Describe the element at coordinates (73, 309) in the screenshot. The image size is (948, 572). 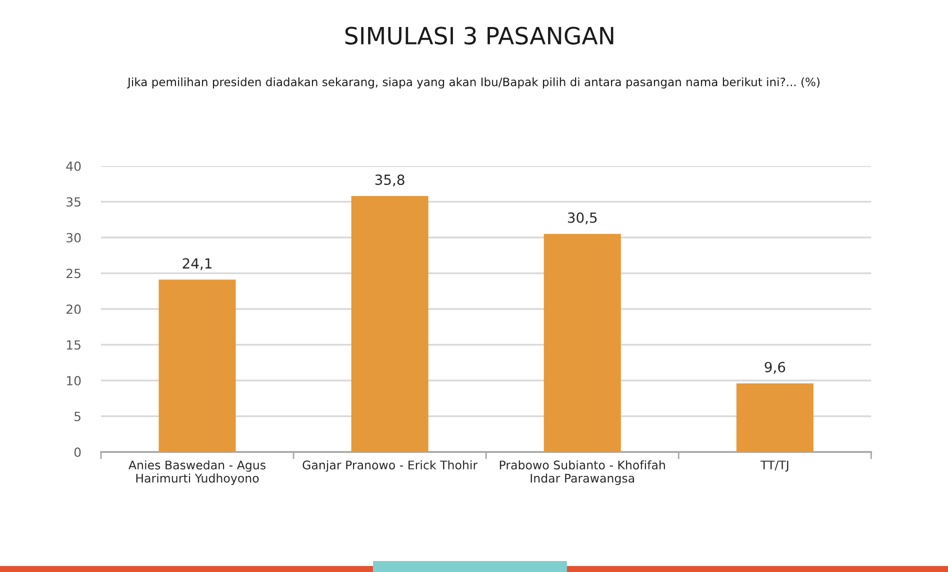
I see `y-tick-label: 20` at that location.